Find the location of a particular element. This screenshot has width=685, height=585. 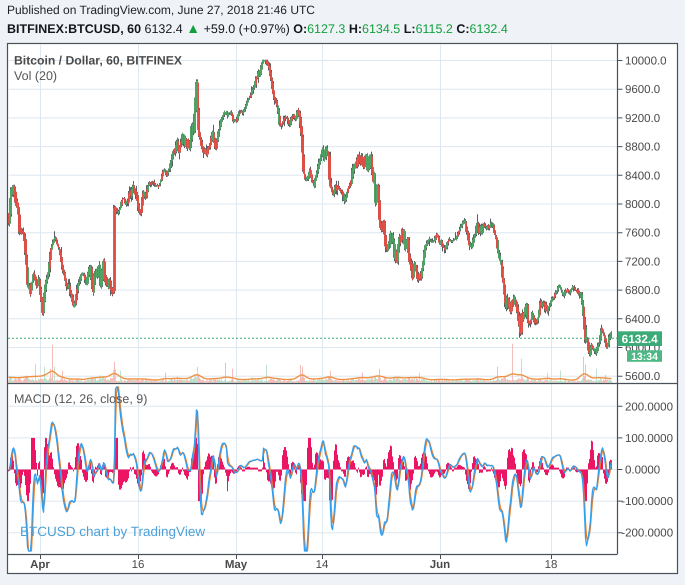

svg-text: 9200.0 is located at coordinates (642, 119).